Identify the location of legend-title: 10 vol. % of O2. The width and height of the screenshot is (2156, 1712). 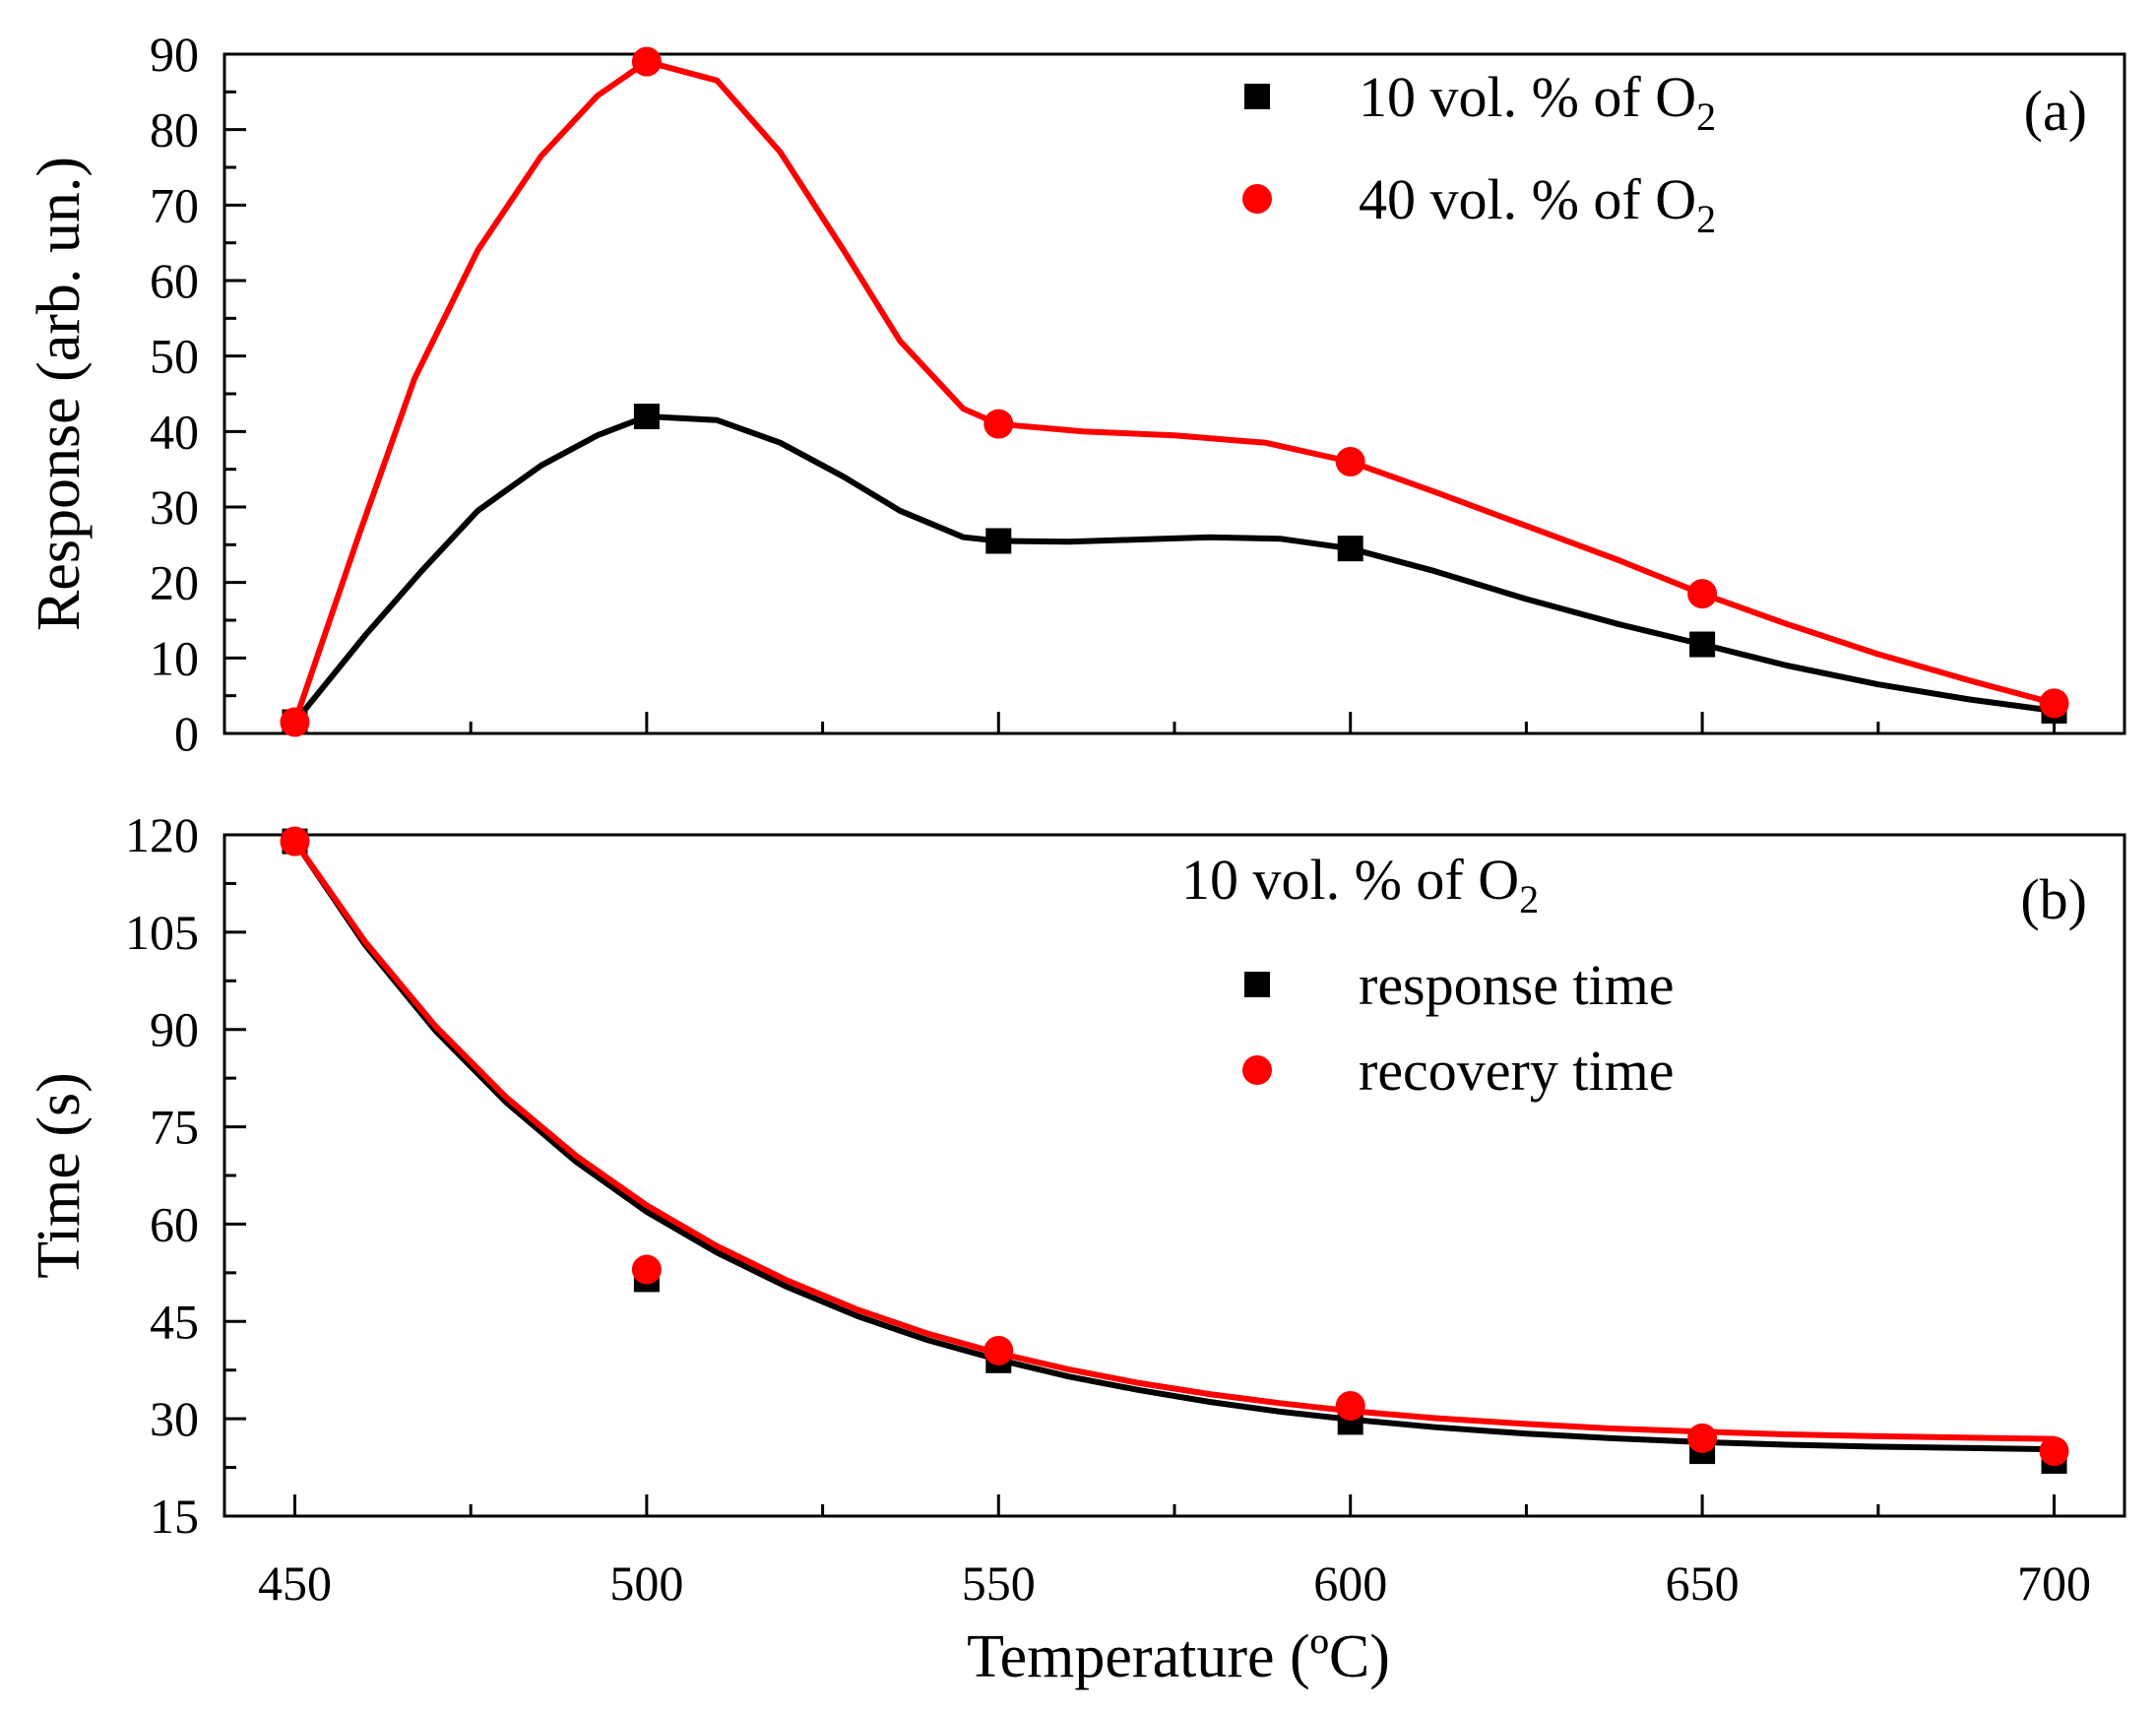
(1360, 885).